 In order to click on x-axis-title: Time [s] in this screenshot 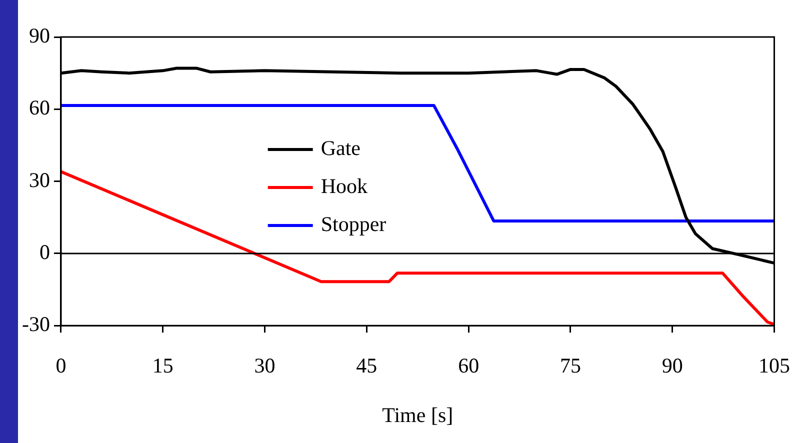, I will do `click(418, 414)`.